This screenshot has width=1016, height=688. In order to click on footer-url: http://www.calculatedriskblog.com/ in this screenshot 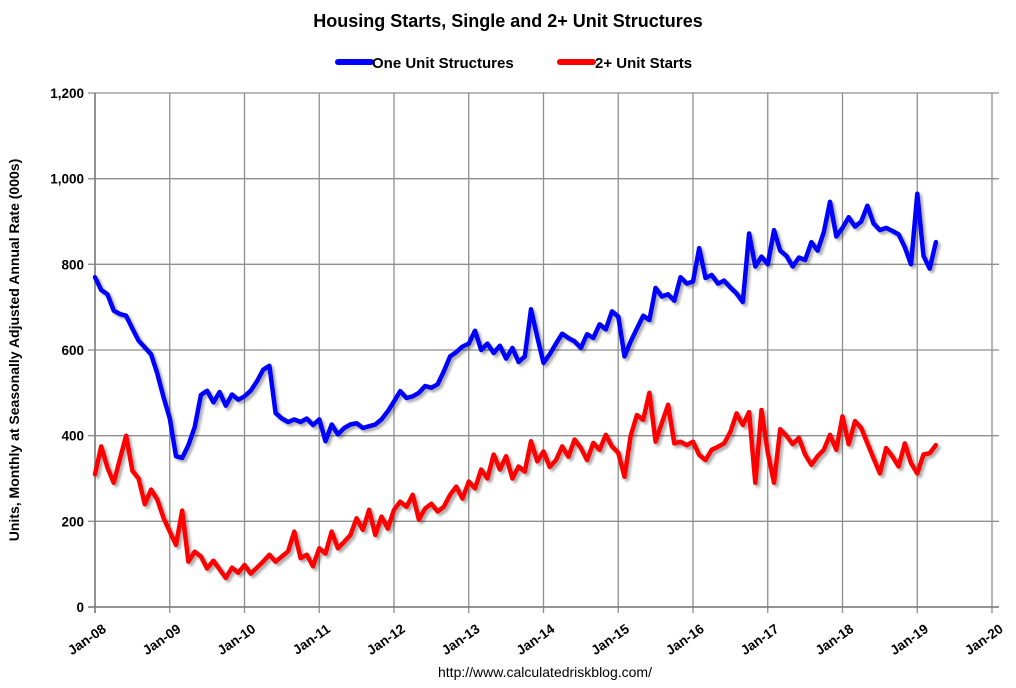, I will do `click(545, 672)`.